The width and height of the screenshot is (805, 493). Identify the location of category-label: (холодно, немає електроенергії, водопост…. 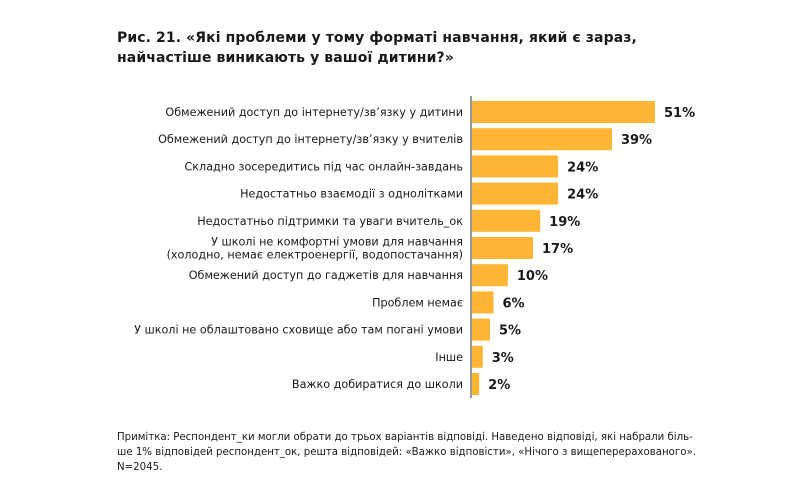
(315, 255).